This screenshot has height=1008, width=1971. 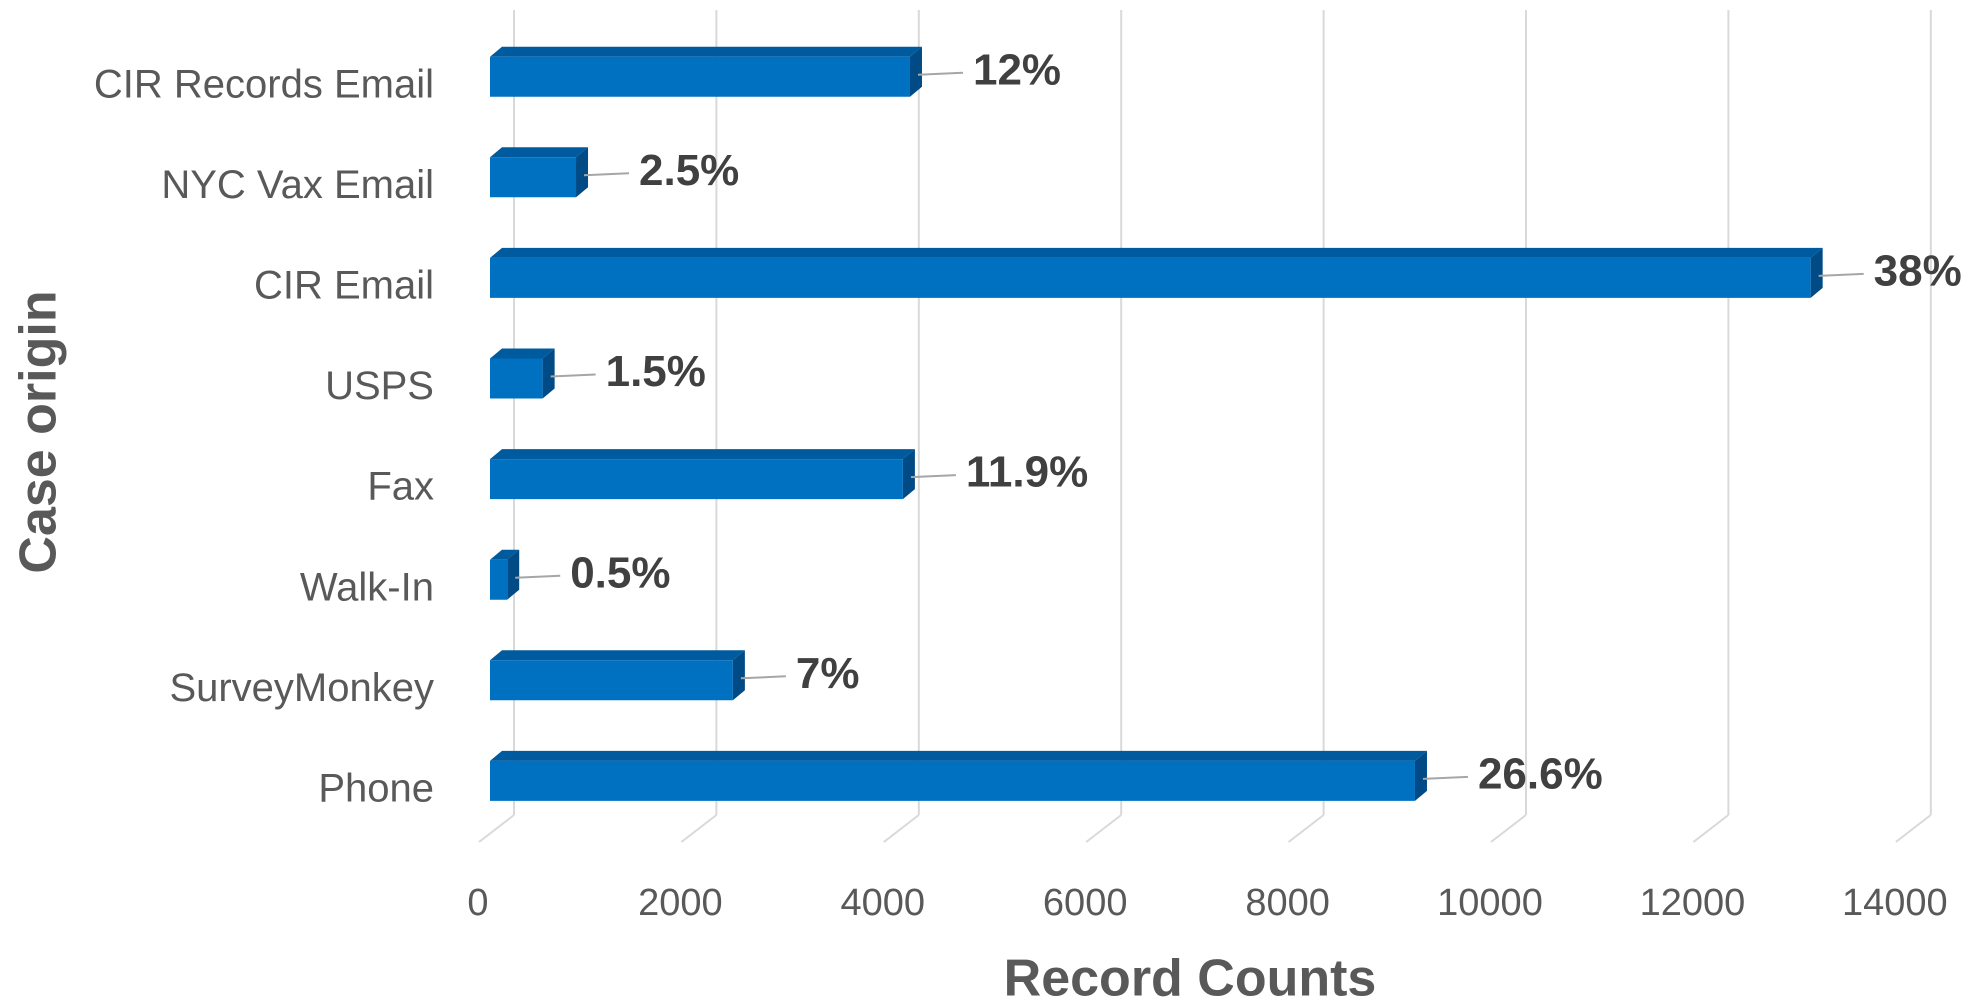 What do you see at coordinates (1895, 903) in the screenshot?
I see `x-tick-label: 14000` at bounding box center [1895, 903].